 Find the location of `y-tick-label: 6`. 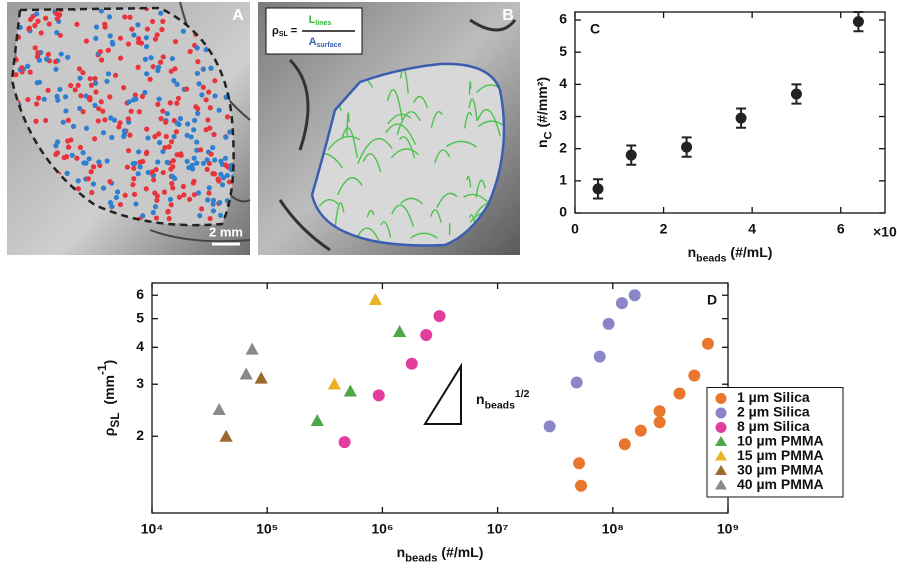

y-tick-label: 6 is located at coordinates (140, 294).